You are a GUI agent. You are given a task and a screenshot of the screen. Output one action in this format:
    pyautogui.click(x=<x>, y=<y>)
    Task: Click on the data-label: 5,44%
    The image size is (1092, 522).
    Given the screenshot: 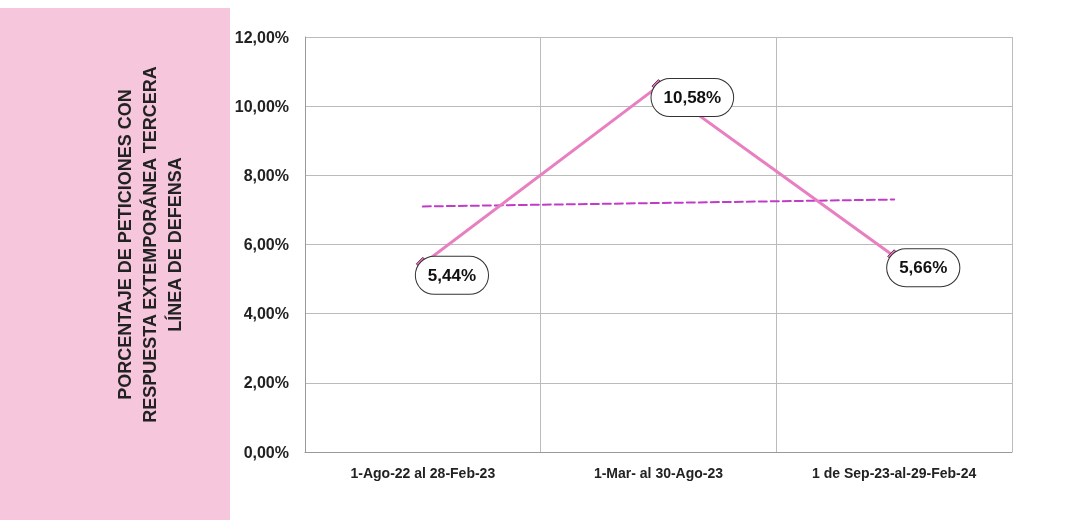 What is the action you would take?
    pyautogui.click(x=452, y=275)
    